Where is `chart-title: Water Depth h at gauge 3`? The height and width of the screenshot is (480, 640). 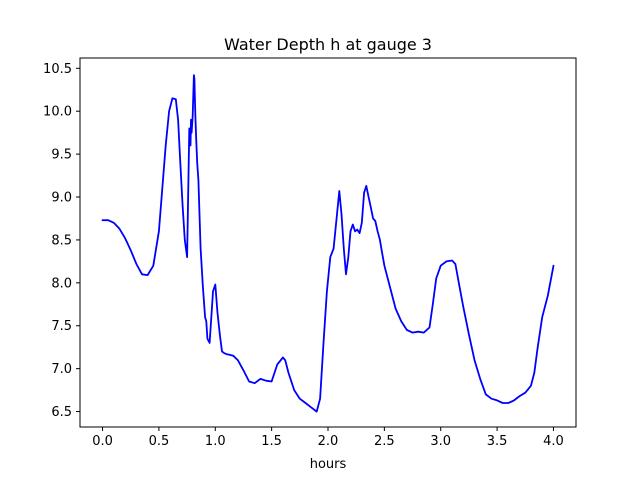
chart-title: Water Depth h at gauge 3 is located at coordinates (328, 44).